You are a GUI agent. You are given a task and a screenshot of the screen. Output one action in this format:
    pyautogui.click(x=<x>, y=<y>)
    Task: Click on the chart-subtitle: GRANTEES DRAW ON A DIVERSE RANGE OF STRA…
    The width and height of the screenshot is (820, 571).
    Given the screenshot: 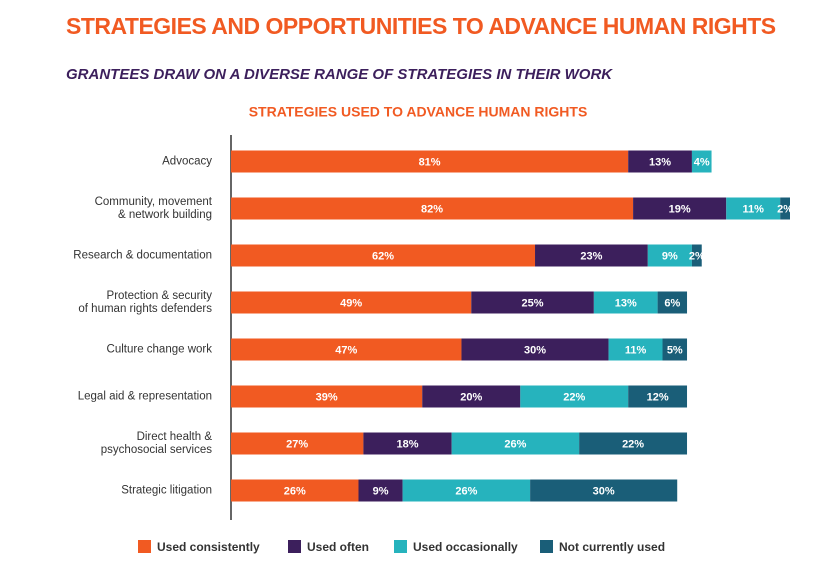 What is the action you would take?
    pyautogui.click(x=339, y=74)
    